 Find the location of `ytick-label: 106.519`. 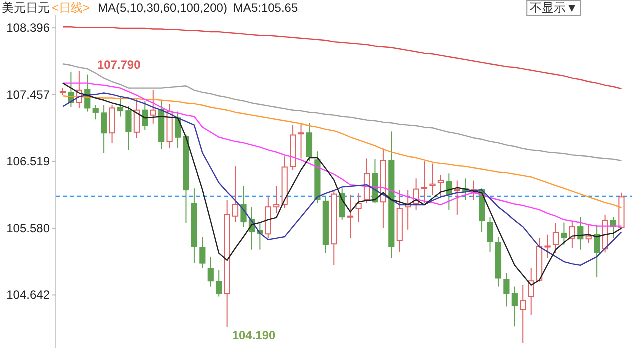

ytick-label: 106.519 is located at coordinates (28, 161).